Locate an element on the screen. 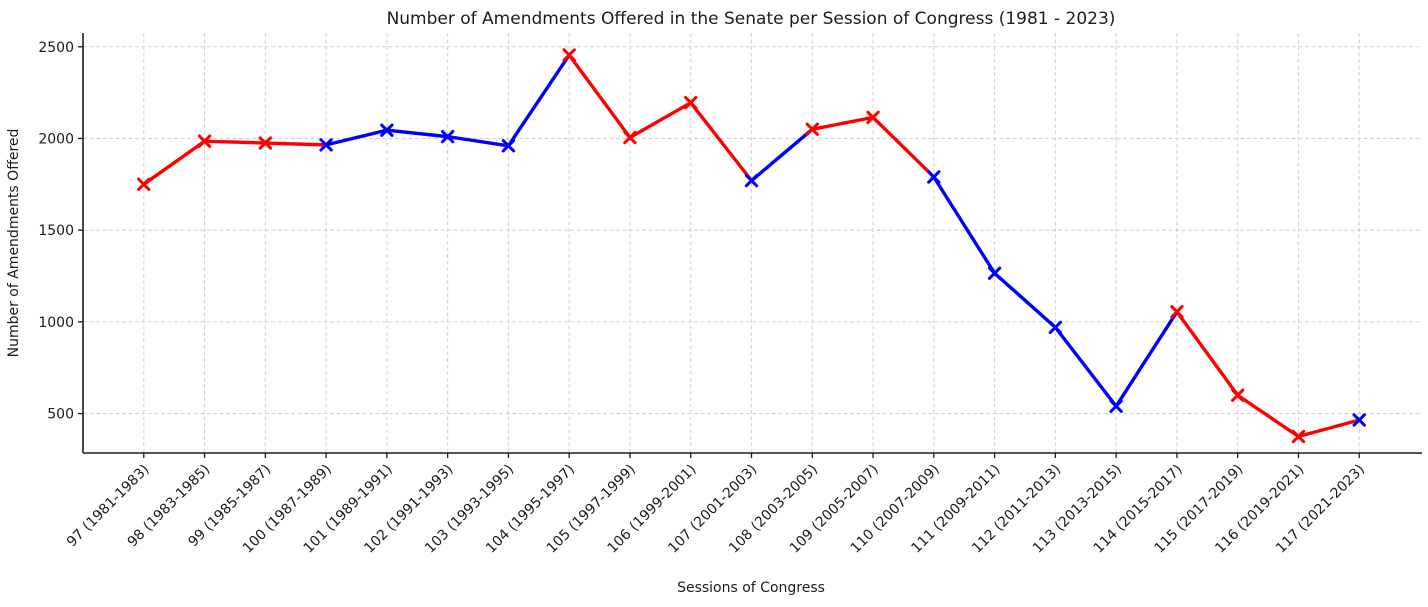 This screenshot has width=1428, height=607. y-tick-label: 1000 is located at coordinates (56, 323).